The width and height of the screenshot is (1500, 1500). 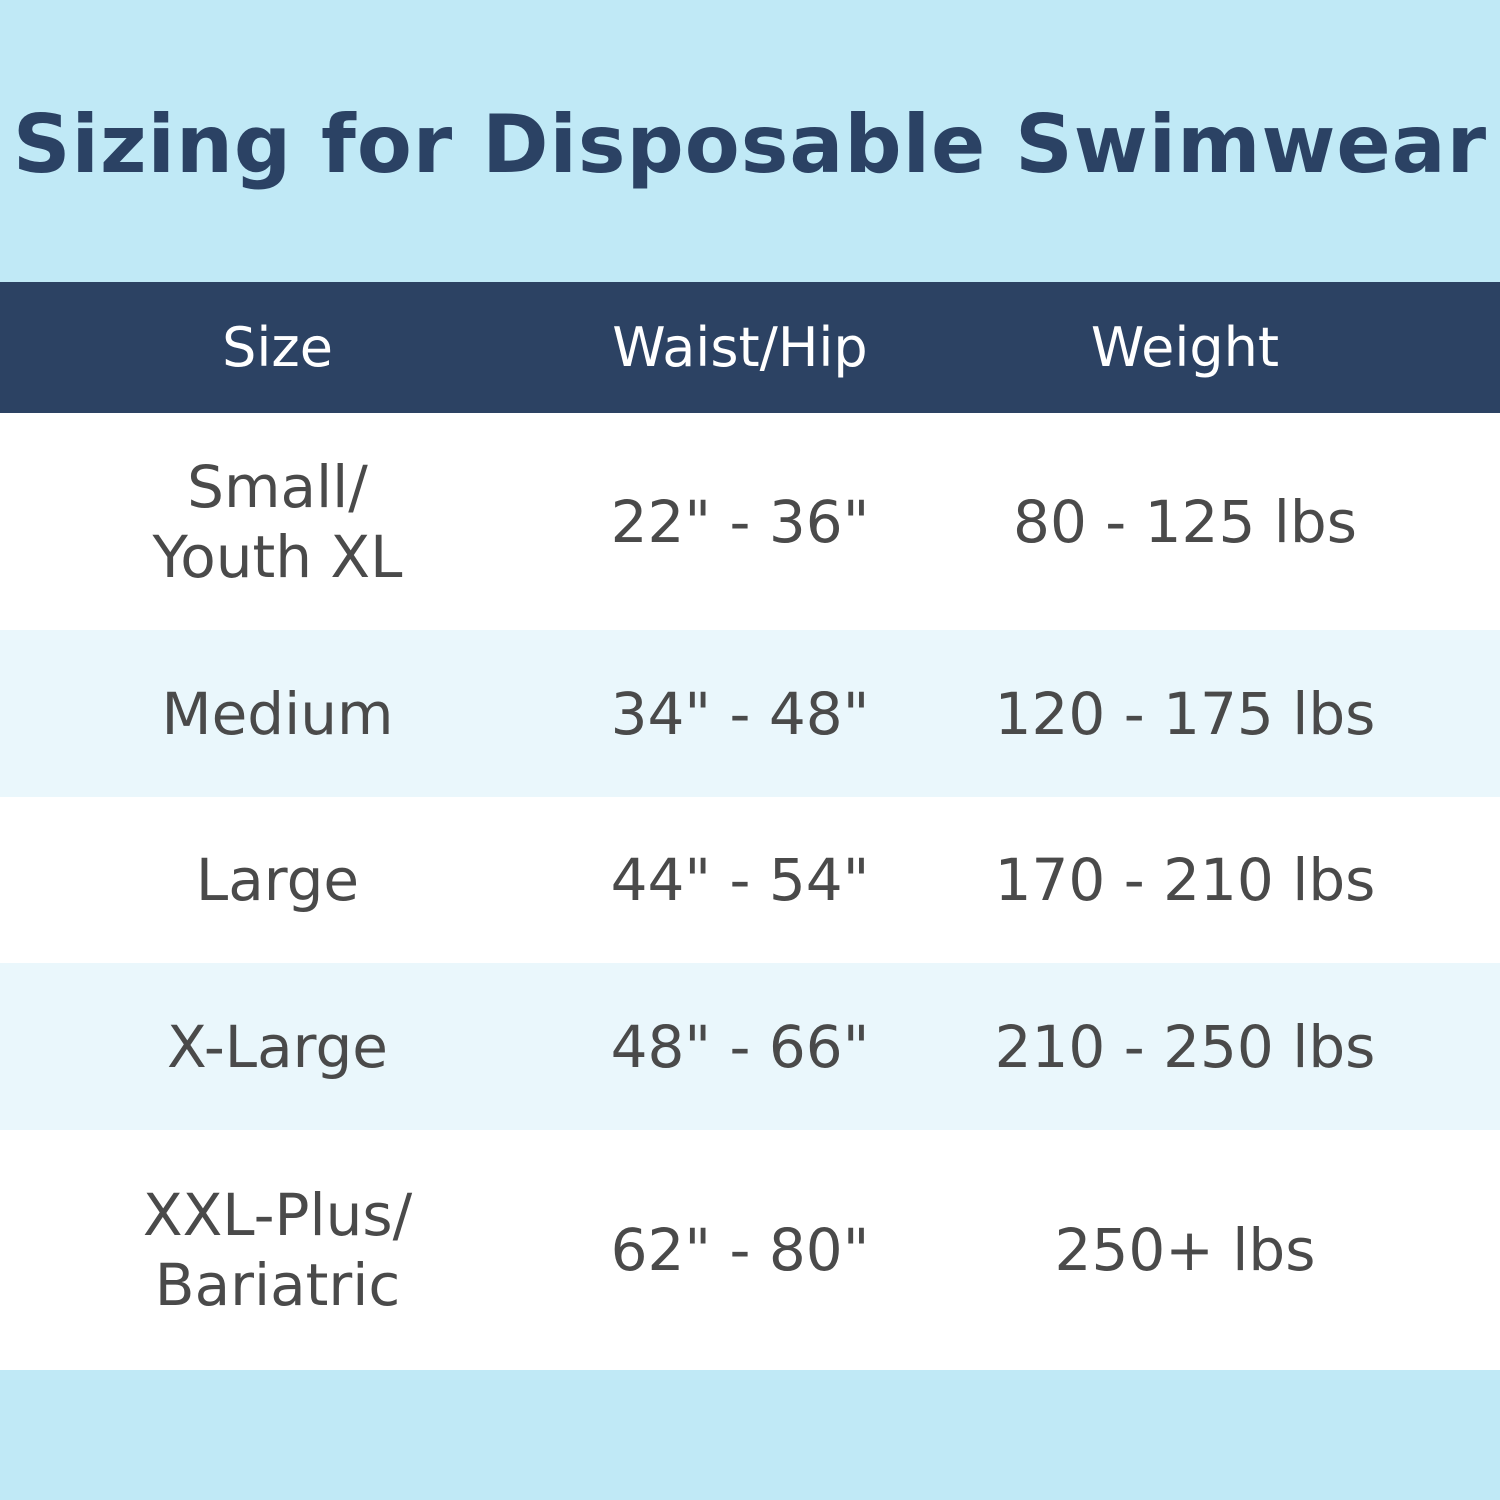 What do you see at coordinates (740, 347) in the screenshot?
I see `header-waist-hip: Waist/Hip` at bounding box center [740, 347].